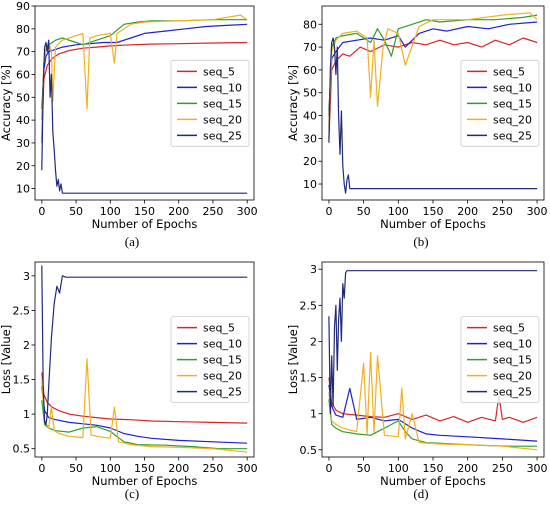 This screenshot has width=550, height=508. I want to click on caption-b: (b), so click(421, 241).